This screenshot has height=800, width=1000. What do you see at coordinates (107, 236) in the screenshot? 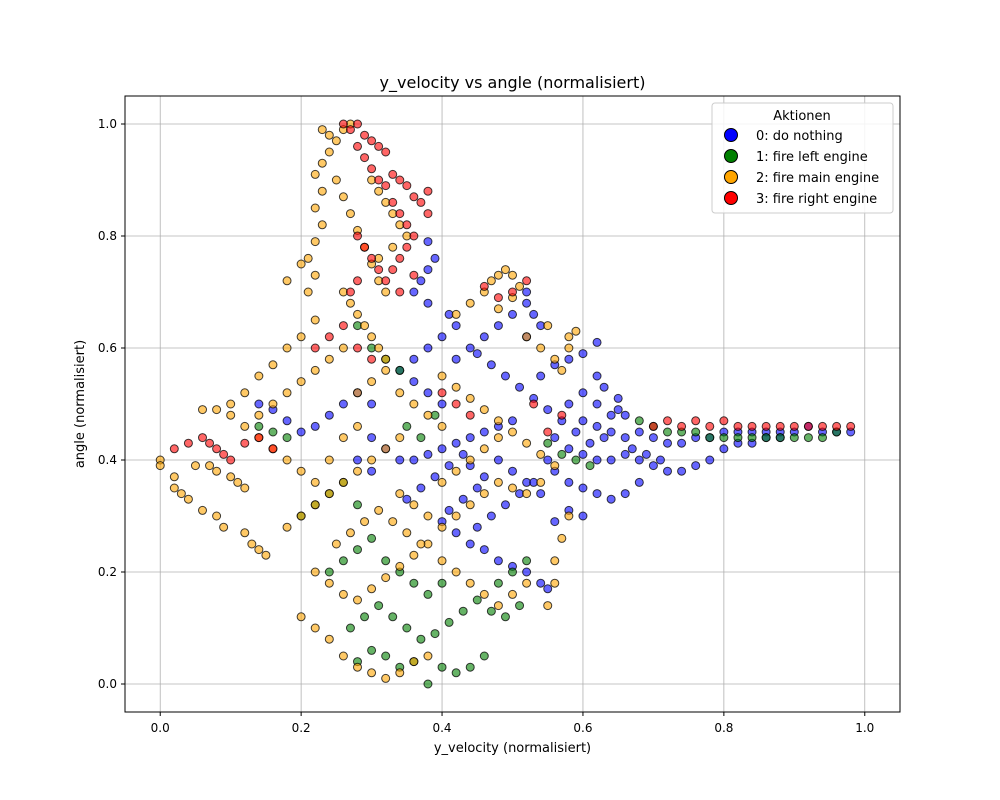
I see `y-tick-label: 0.8` at bounding box center [107, 236].